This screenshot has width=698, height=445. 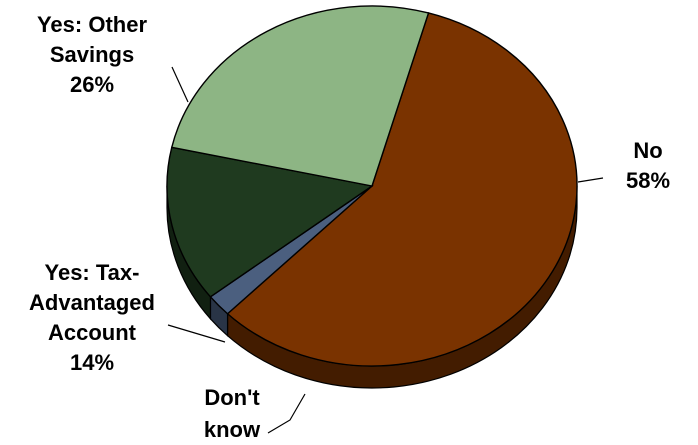 I want to click on slice-label-line: know, so click(x=232, y=429).